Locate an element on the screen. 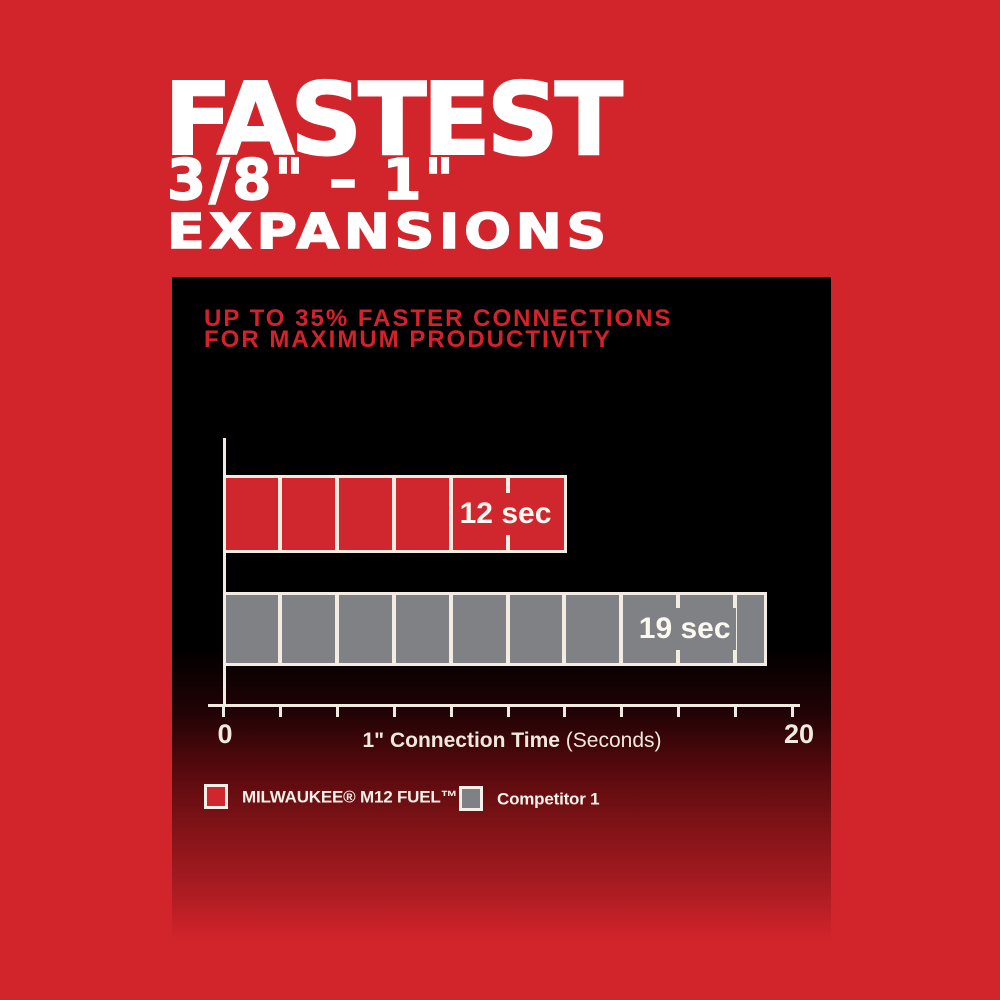  chart-title-line2: FOR MAXIMUM PRODUCTIVITY is located at coordinates (408, 339).